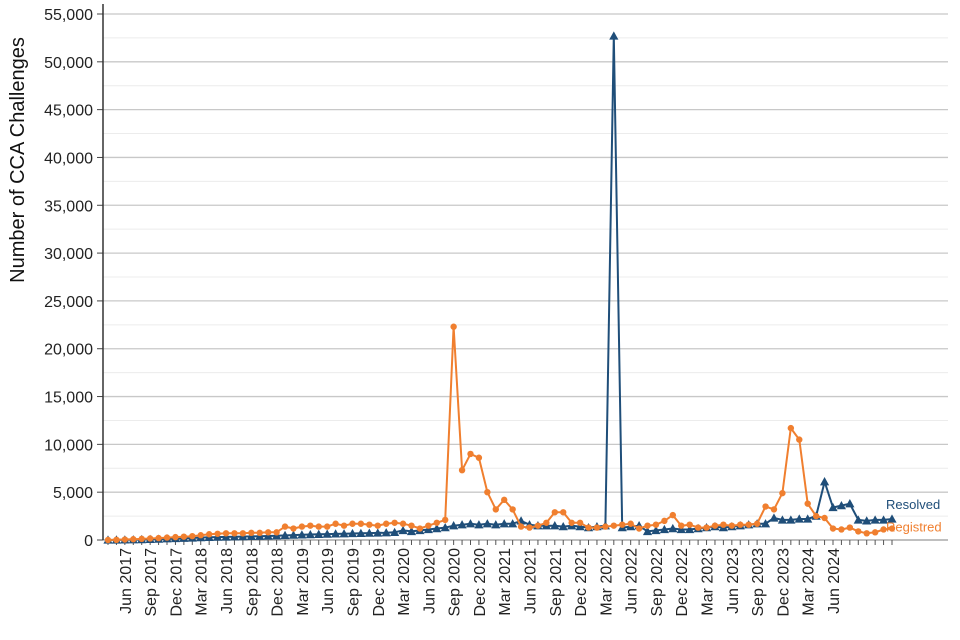 The width and height of the screenshot is (960, 640). Describe the element at coordinates (505, 582) in the screenshot. I see `x-tick-label: Mar 2021` at that location.